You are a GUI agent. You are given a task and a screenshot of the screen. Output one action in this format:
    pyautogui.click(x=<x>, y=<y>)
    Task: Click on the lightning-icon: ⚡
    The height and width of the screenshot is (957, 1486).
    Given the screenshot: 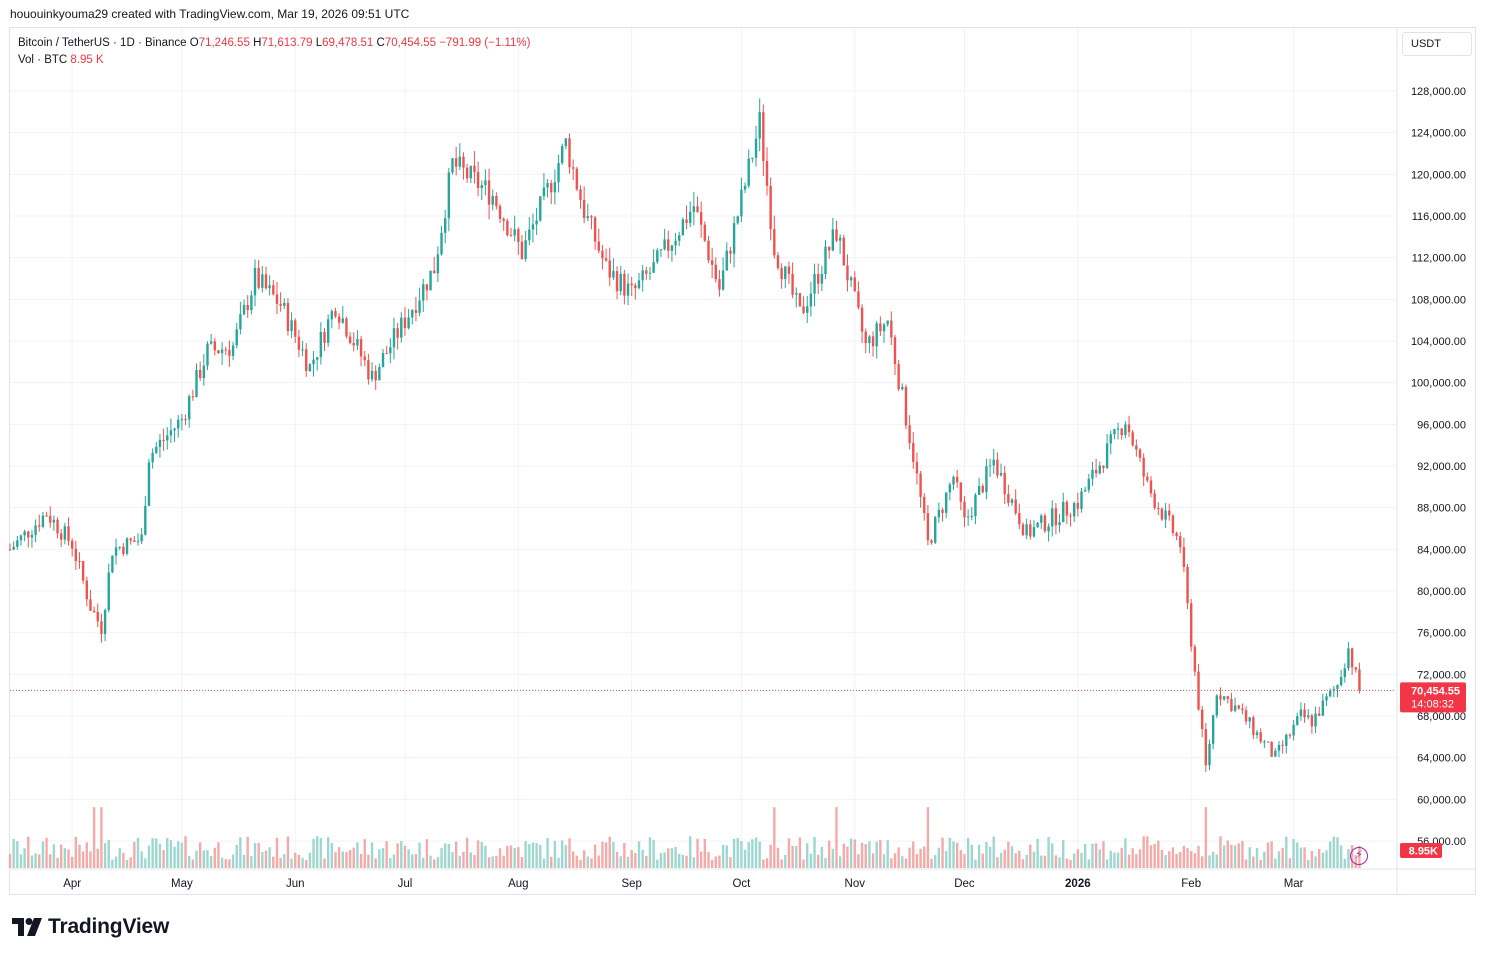 What is the action you would take?
    pyautogui.click(x=1359, y=856)
    